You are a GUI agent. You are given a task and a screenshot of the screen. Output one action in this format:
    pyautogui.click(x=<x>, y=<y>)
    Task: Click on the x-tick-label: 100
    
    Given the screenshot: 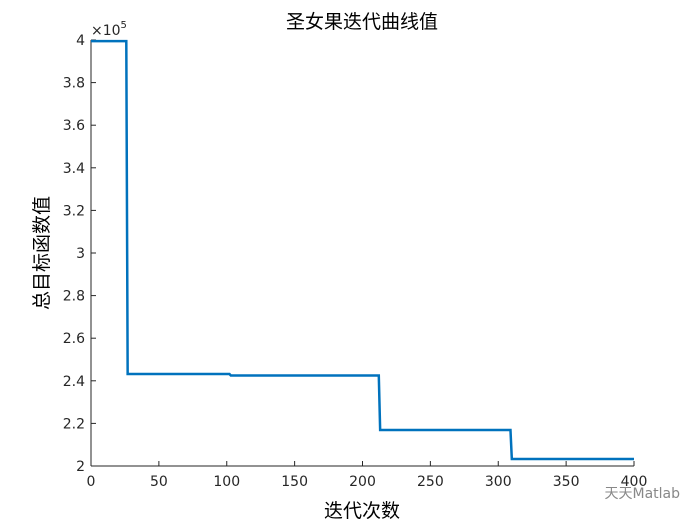 What is the action you would take?
    pyautogui.click(x=226, y=482)
    